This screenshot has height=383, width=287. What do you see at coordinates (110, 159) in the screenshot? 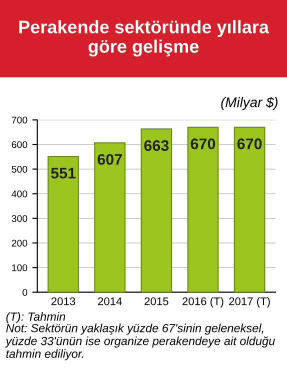
I see `data-label: 607` at bounding box center [110, 159].